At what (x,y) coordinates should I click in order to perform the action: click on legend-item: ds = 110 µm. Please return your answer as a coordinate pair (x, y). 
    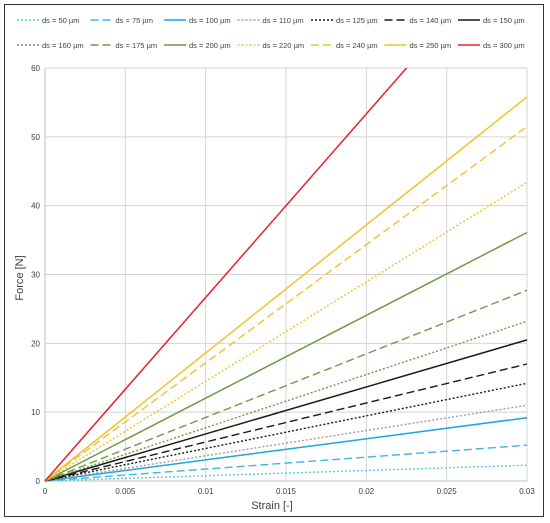
    Looking at the image, I should click on (270, 20).